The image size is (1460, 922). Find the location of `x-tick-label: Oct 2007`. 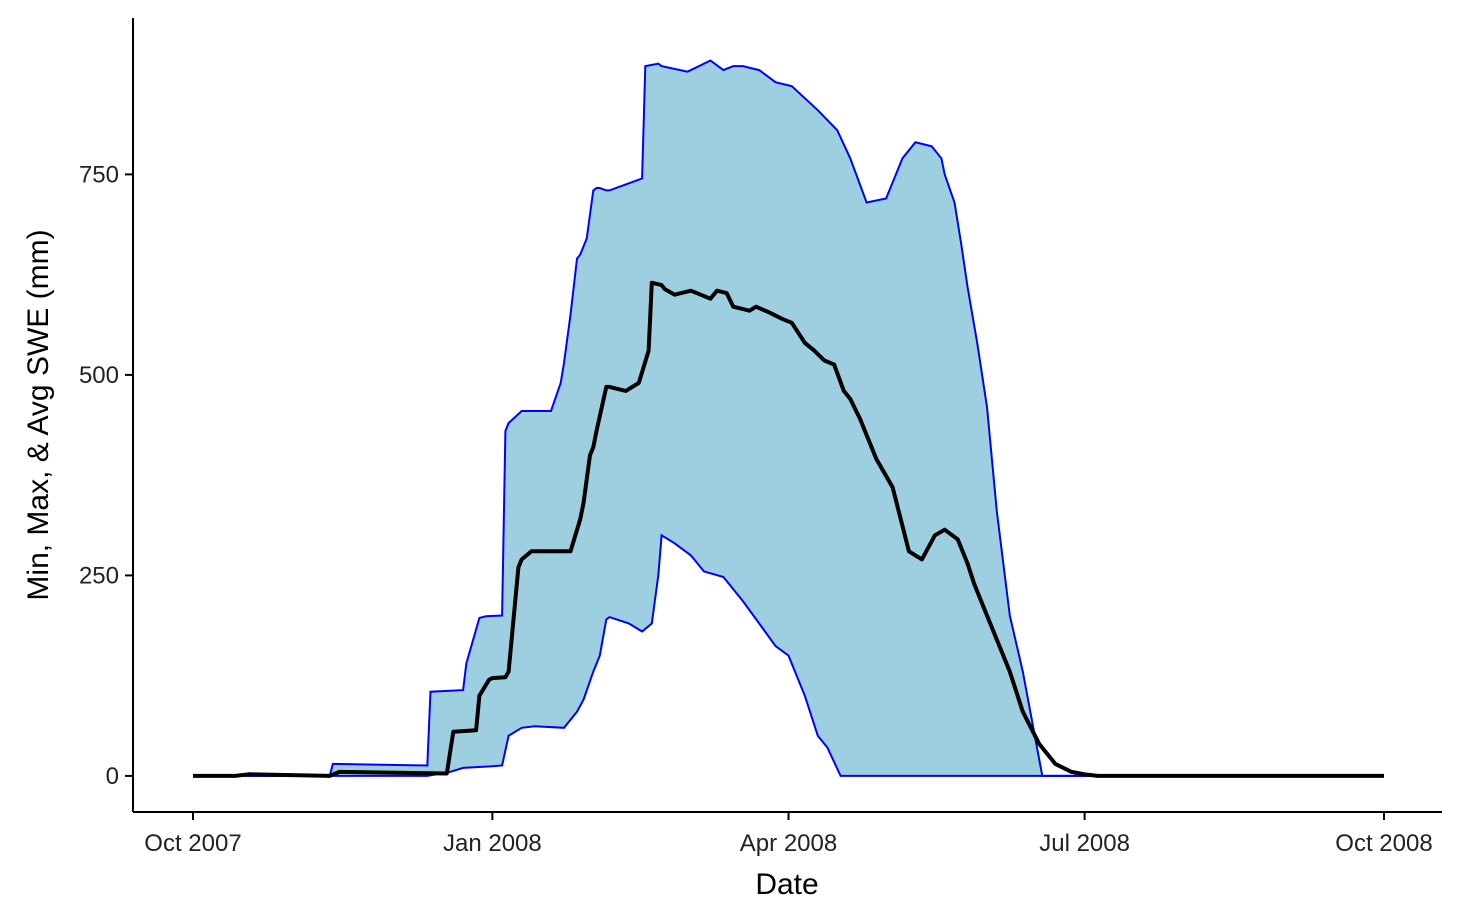

x-tick-label: Oct 2007 is located at coordinates (192, 843).